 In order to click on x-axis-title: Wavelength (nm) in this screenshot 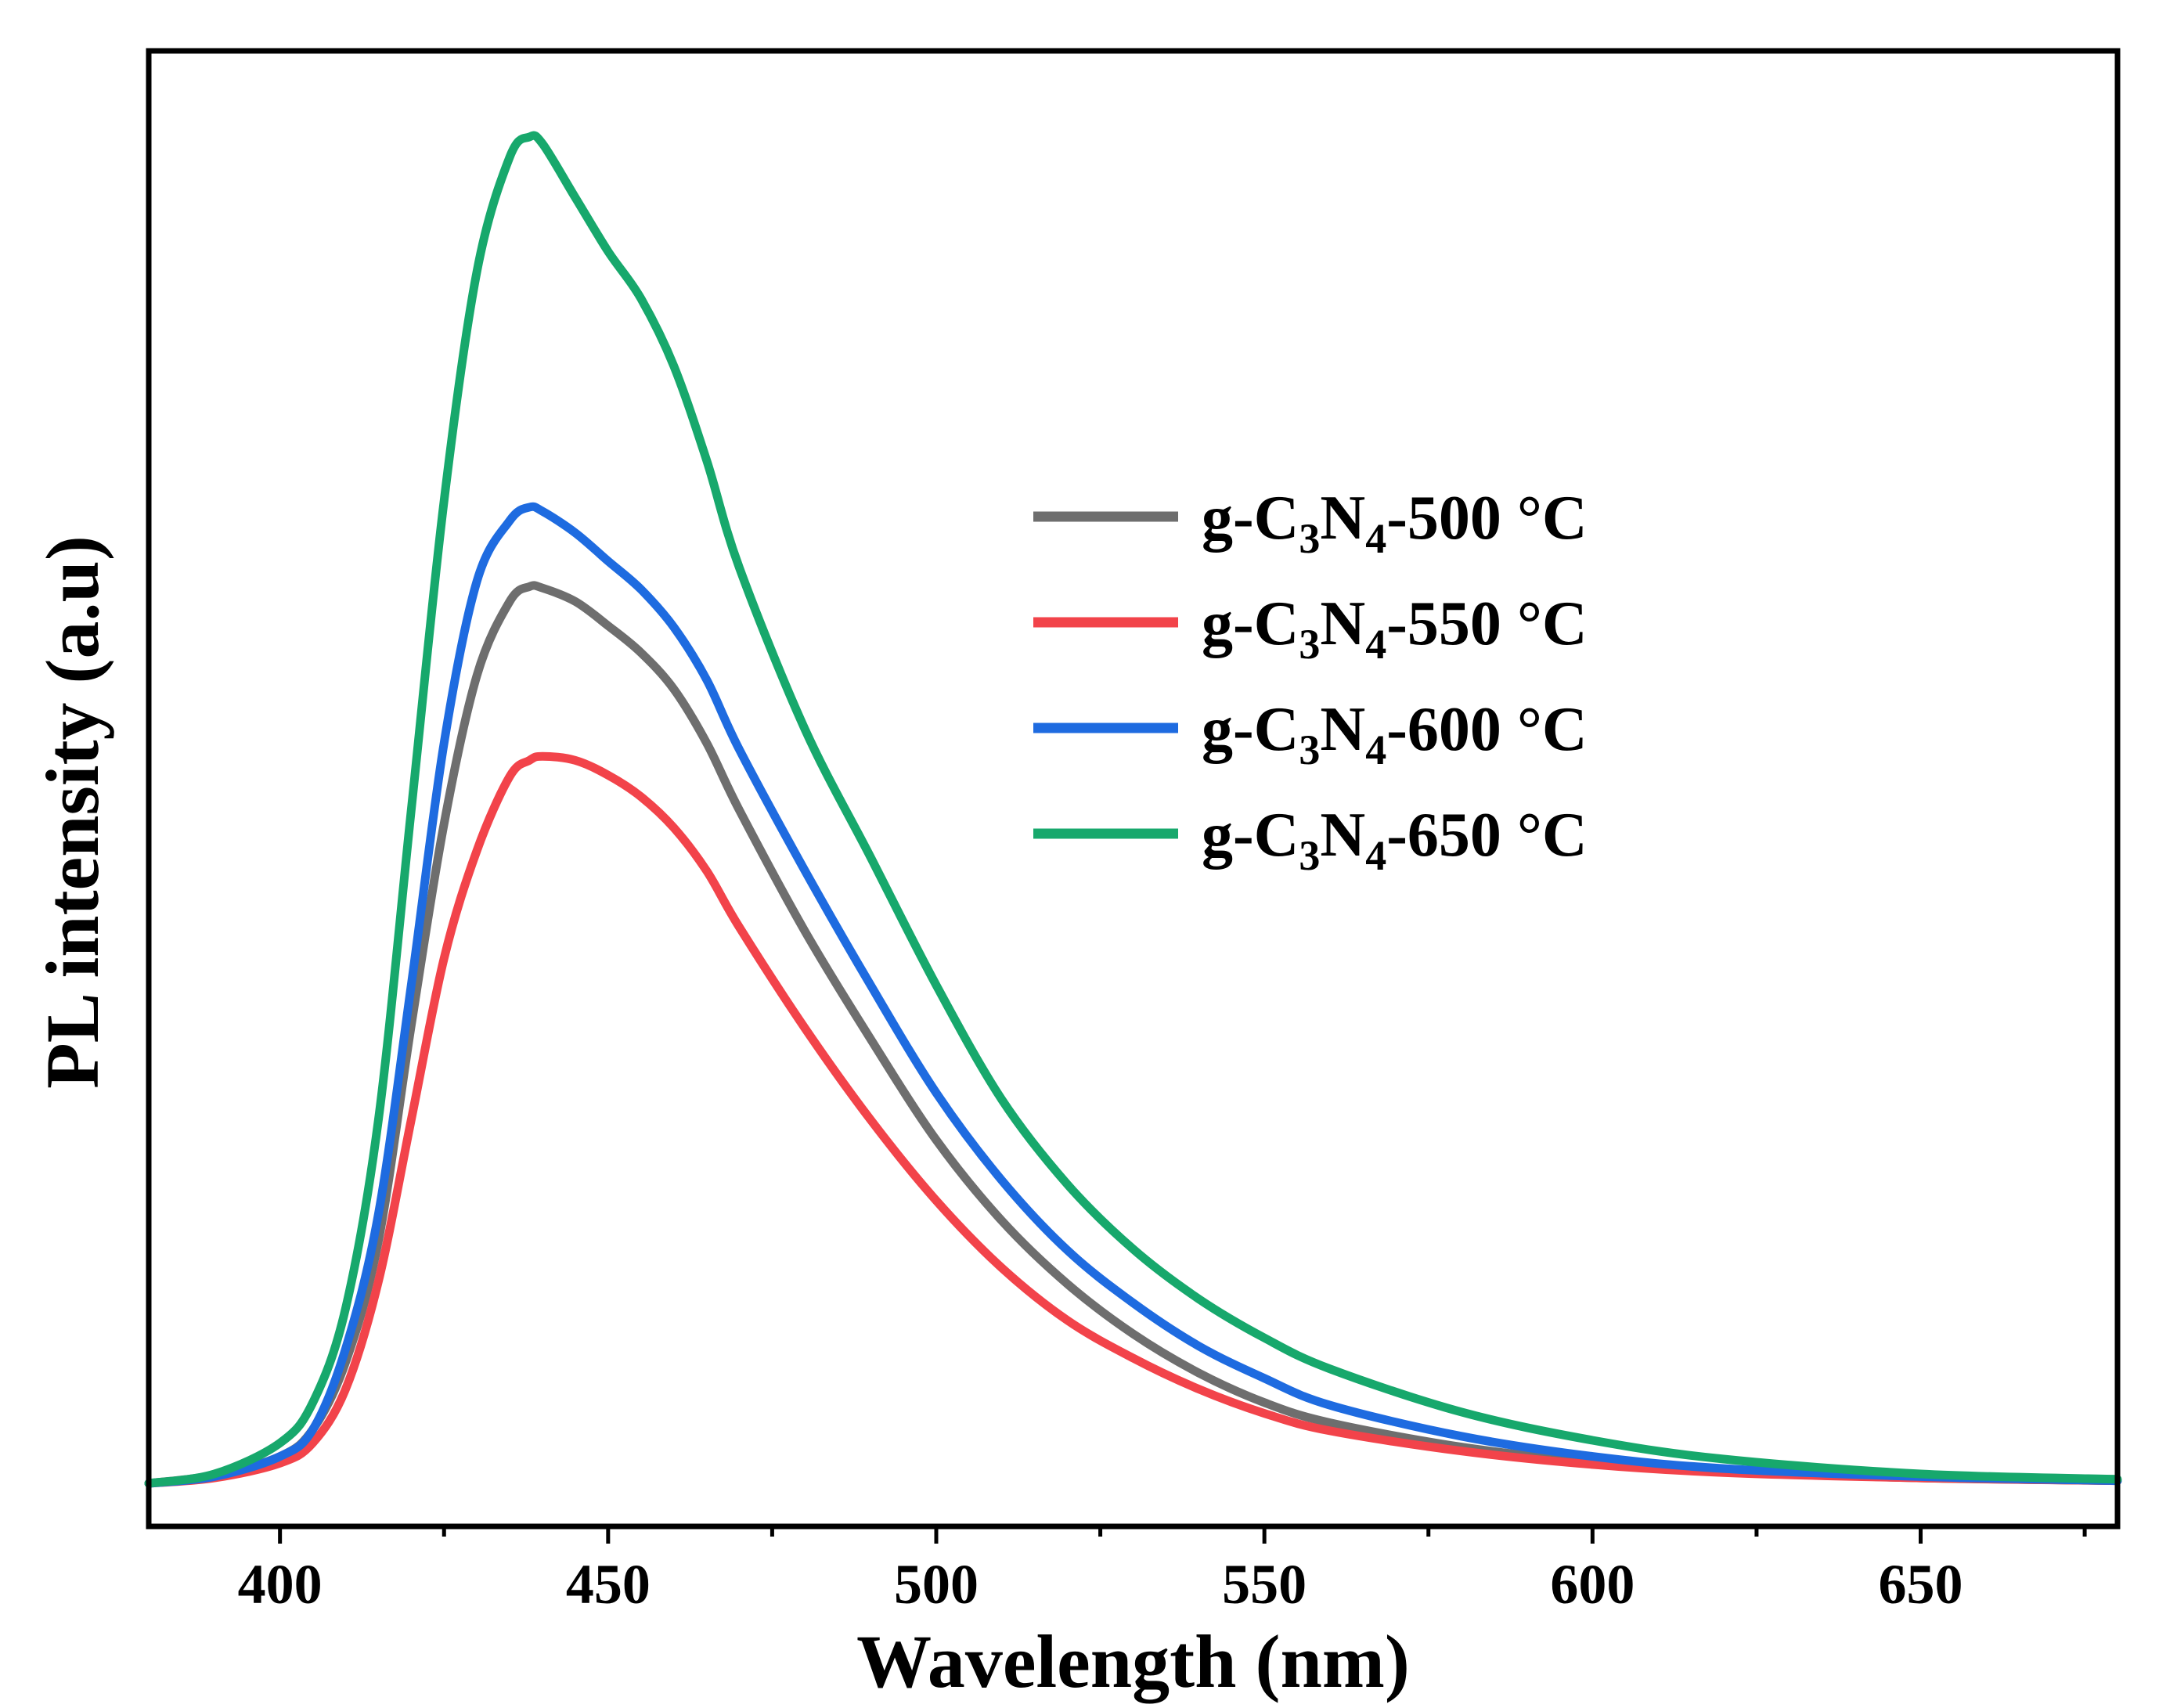, I will do `click(1133, 1661)`.